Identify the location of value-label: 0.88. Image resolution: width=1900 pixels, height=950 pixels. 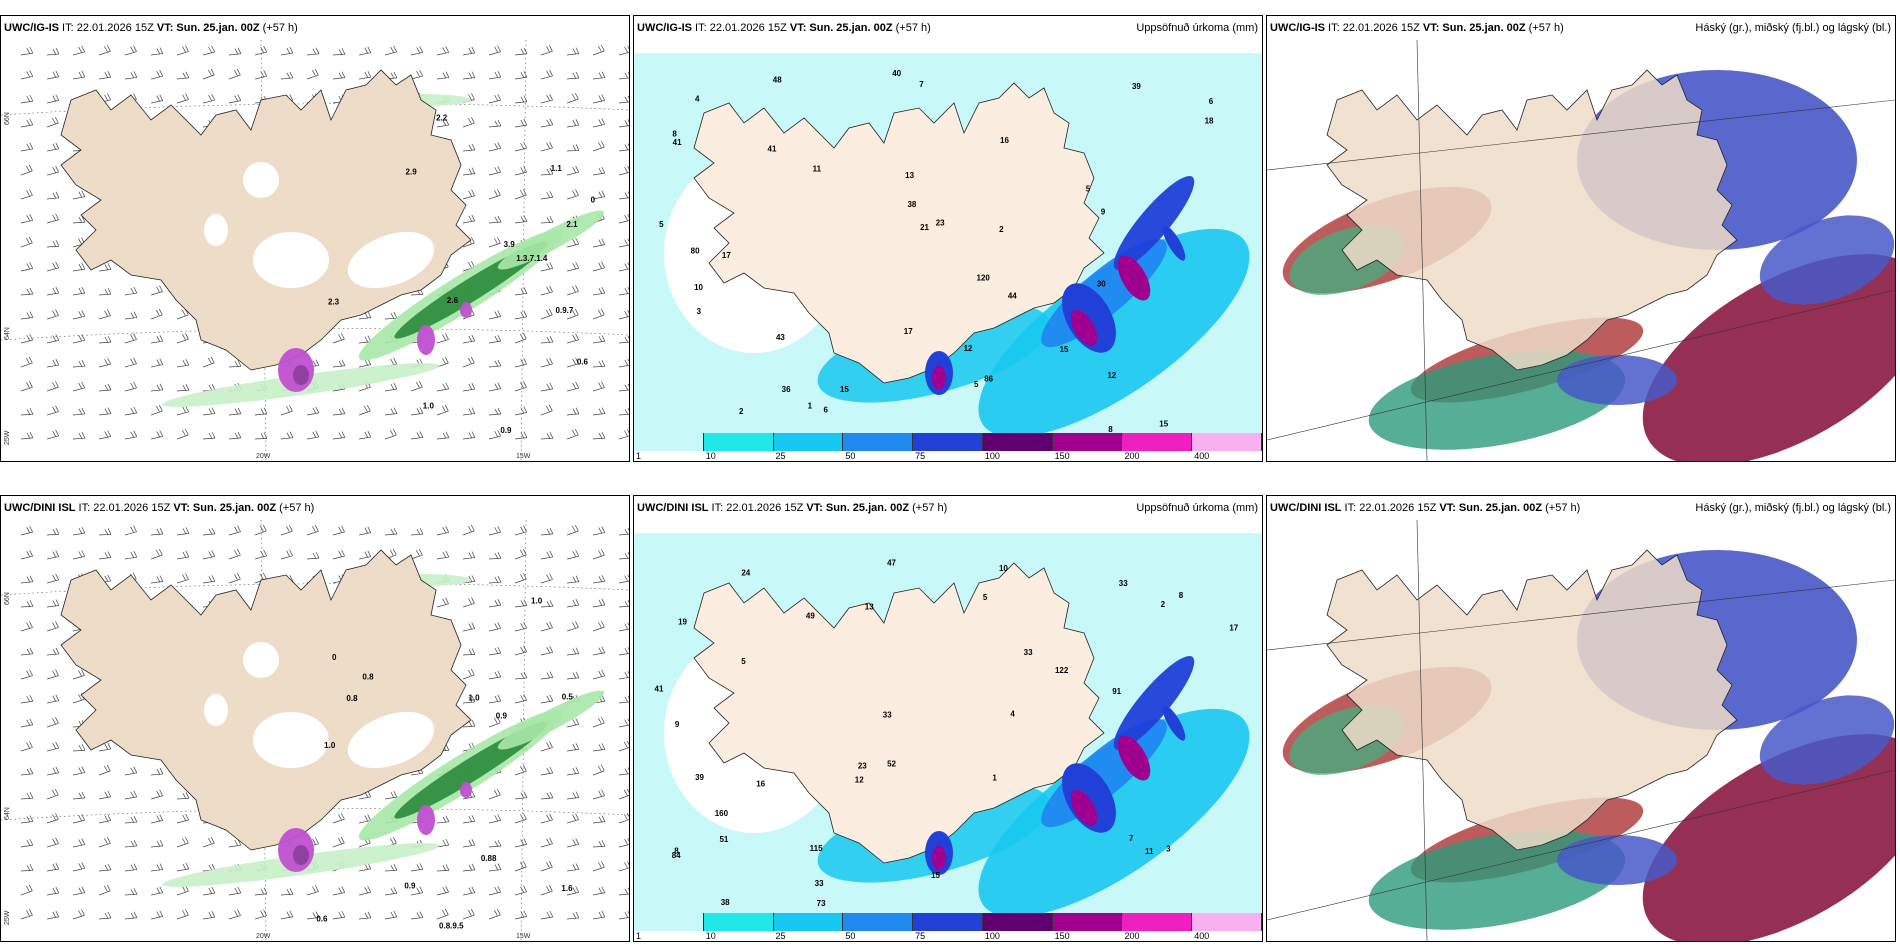
(489, 858).